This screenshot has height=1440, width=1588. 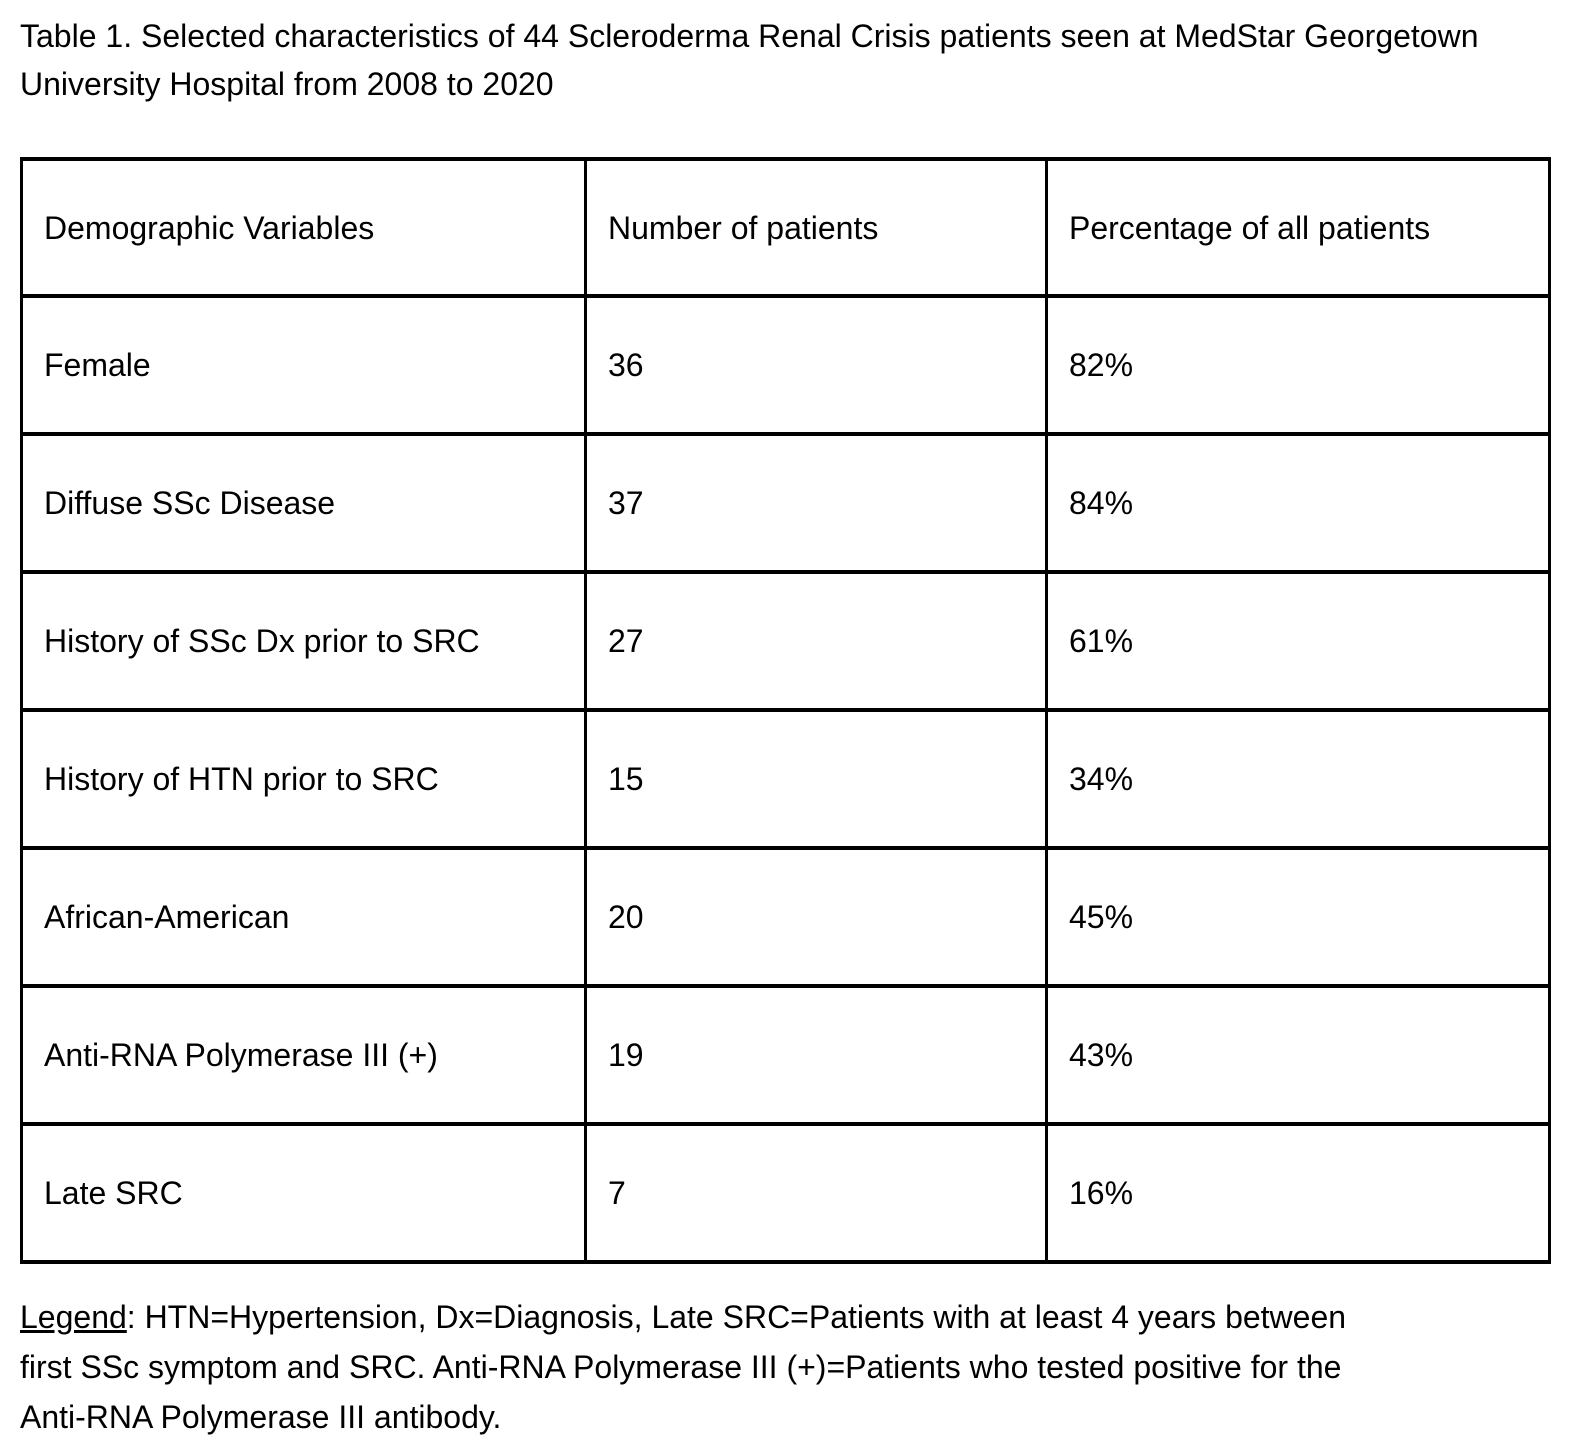 I want to click on table-row-african-american: African-American 20 45%, so click(x=785, y=917).